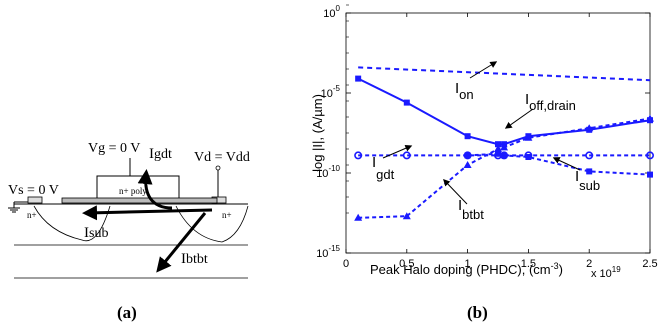 The image size is (666, 332). I want to click on igdt-arrow, so click(155, 189).